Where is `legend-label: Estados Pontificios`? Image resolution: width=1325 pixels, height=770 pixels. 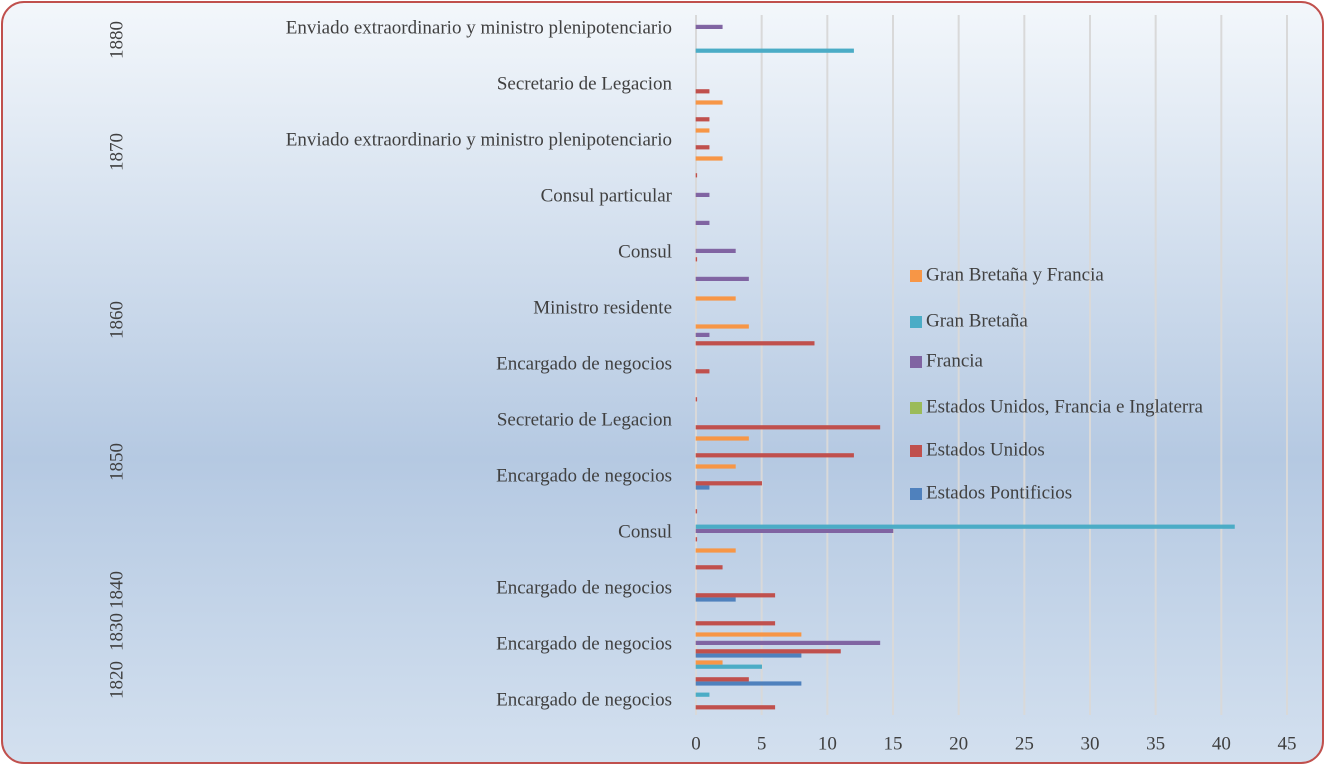
legend-label: Estados Pontificios is located at coordinates (999, 492).